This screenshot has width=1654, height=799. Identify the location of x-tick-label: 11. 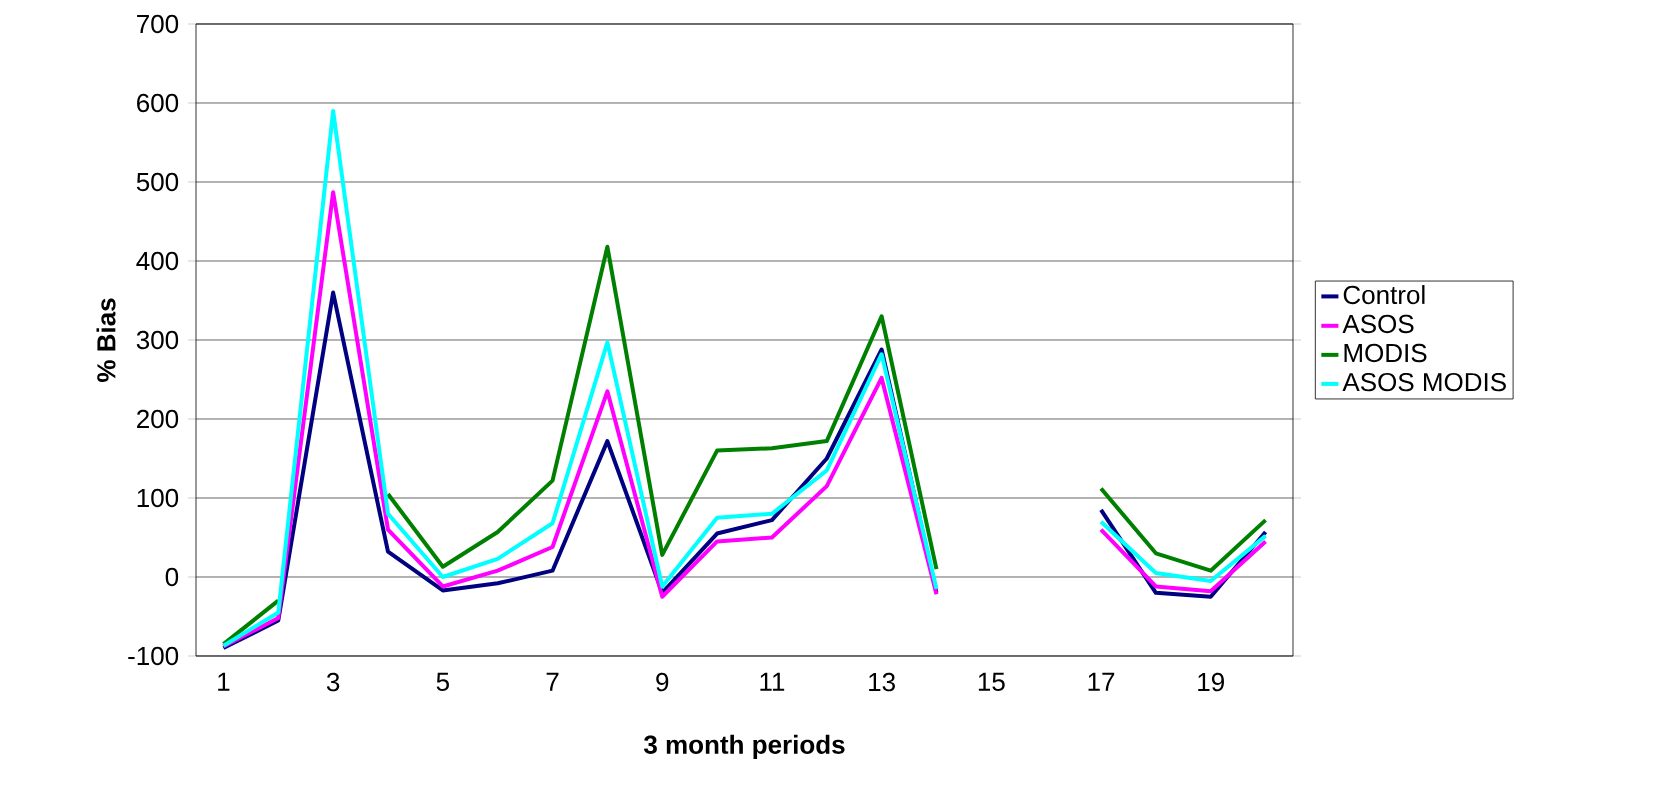
(772, 681).